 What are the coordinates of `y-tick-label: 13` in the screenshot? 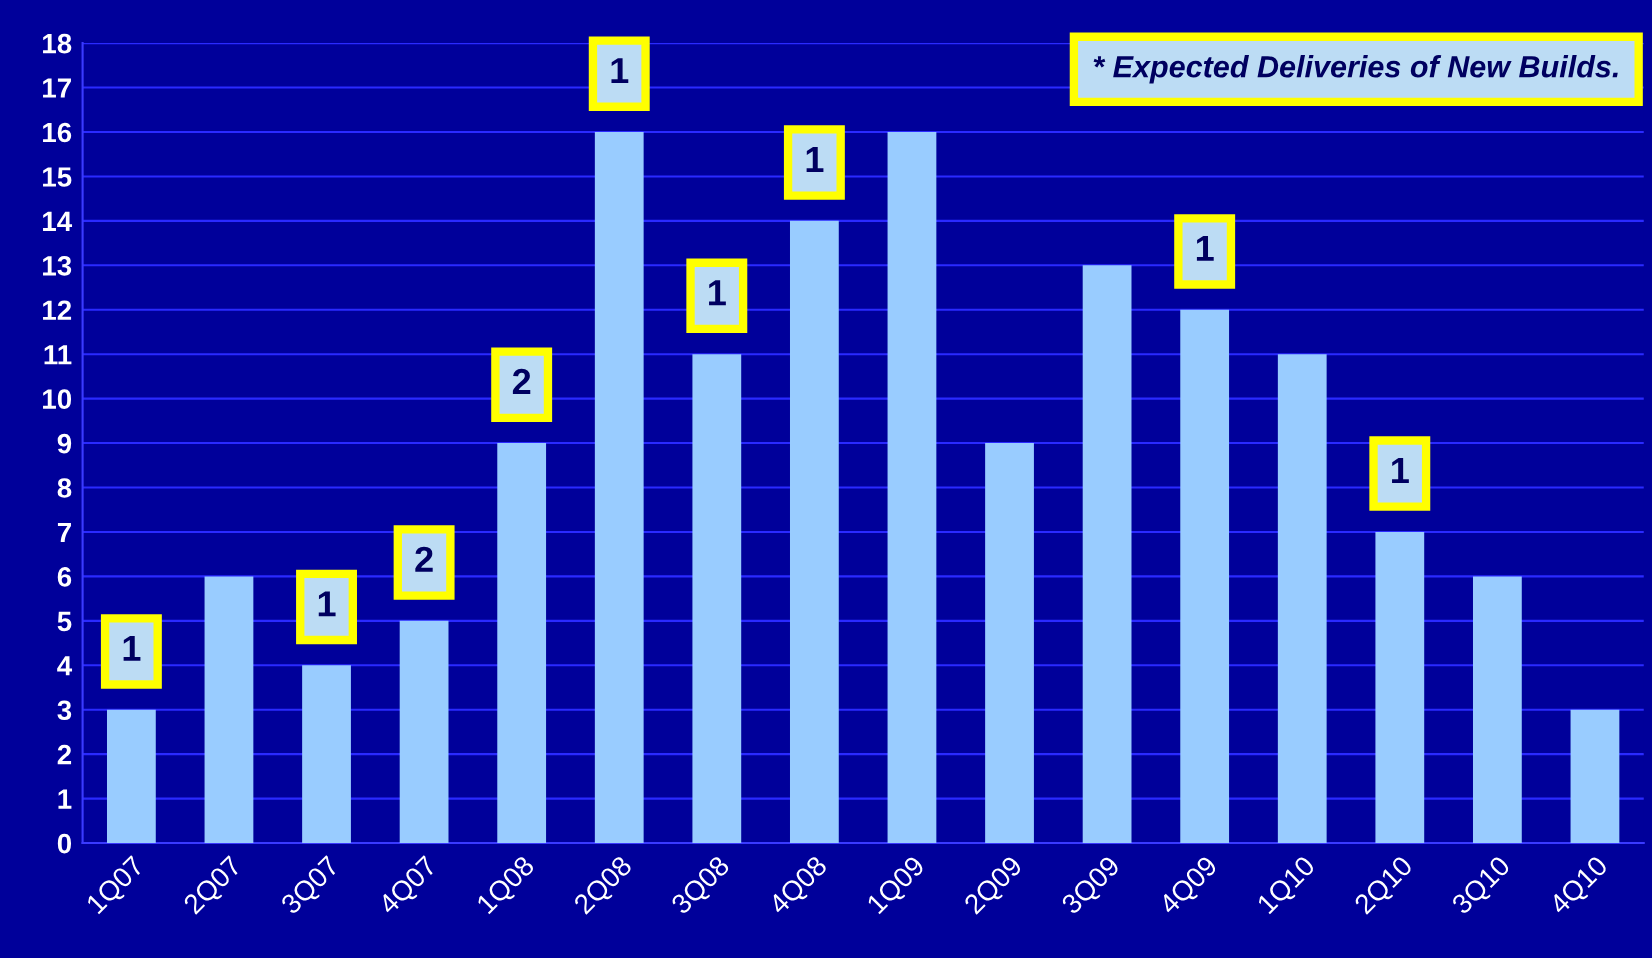 It's located at (57, 265).